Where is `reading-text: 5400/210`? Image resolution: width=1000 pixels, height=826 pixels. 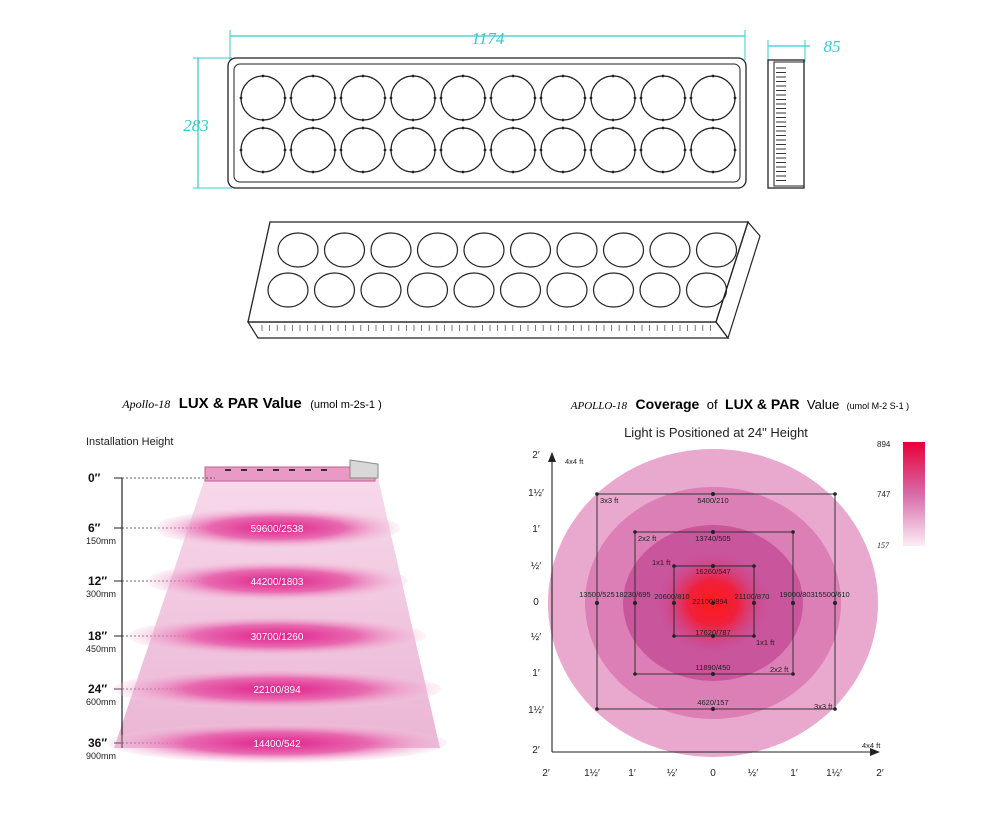
reading-text: 5400/210 is located at coordinates (712, 500).